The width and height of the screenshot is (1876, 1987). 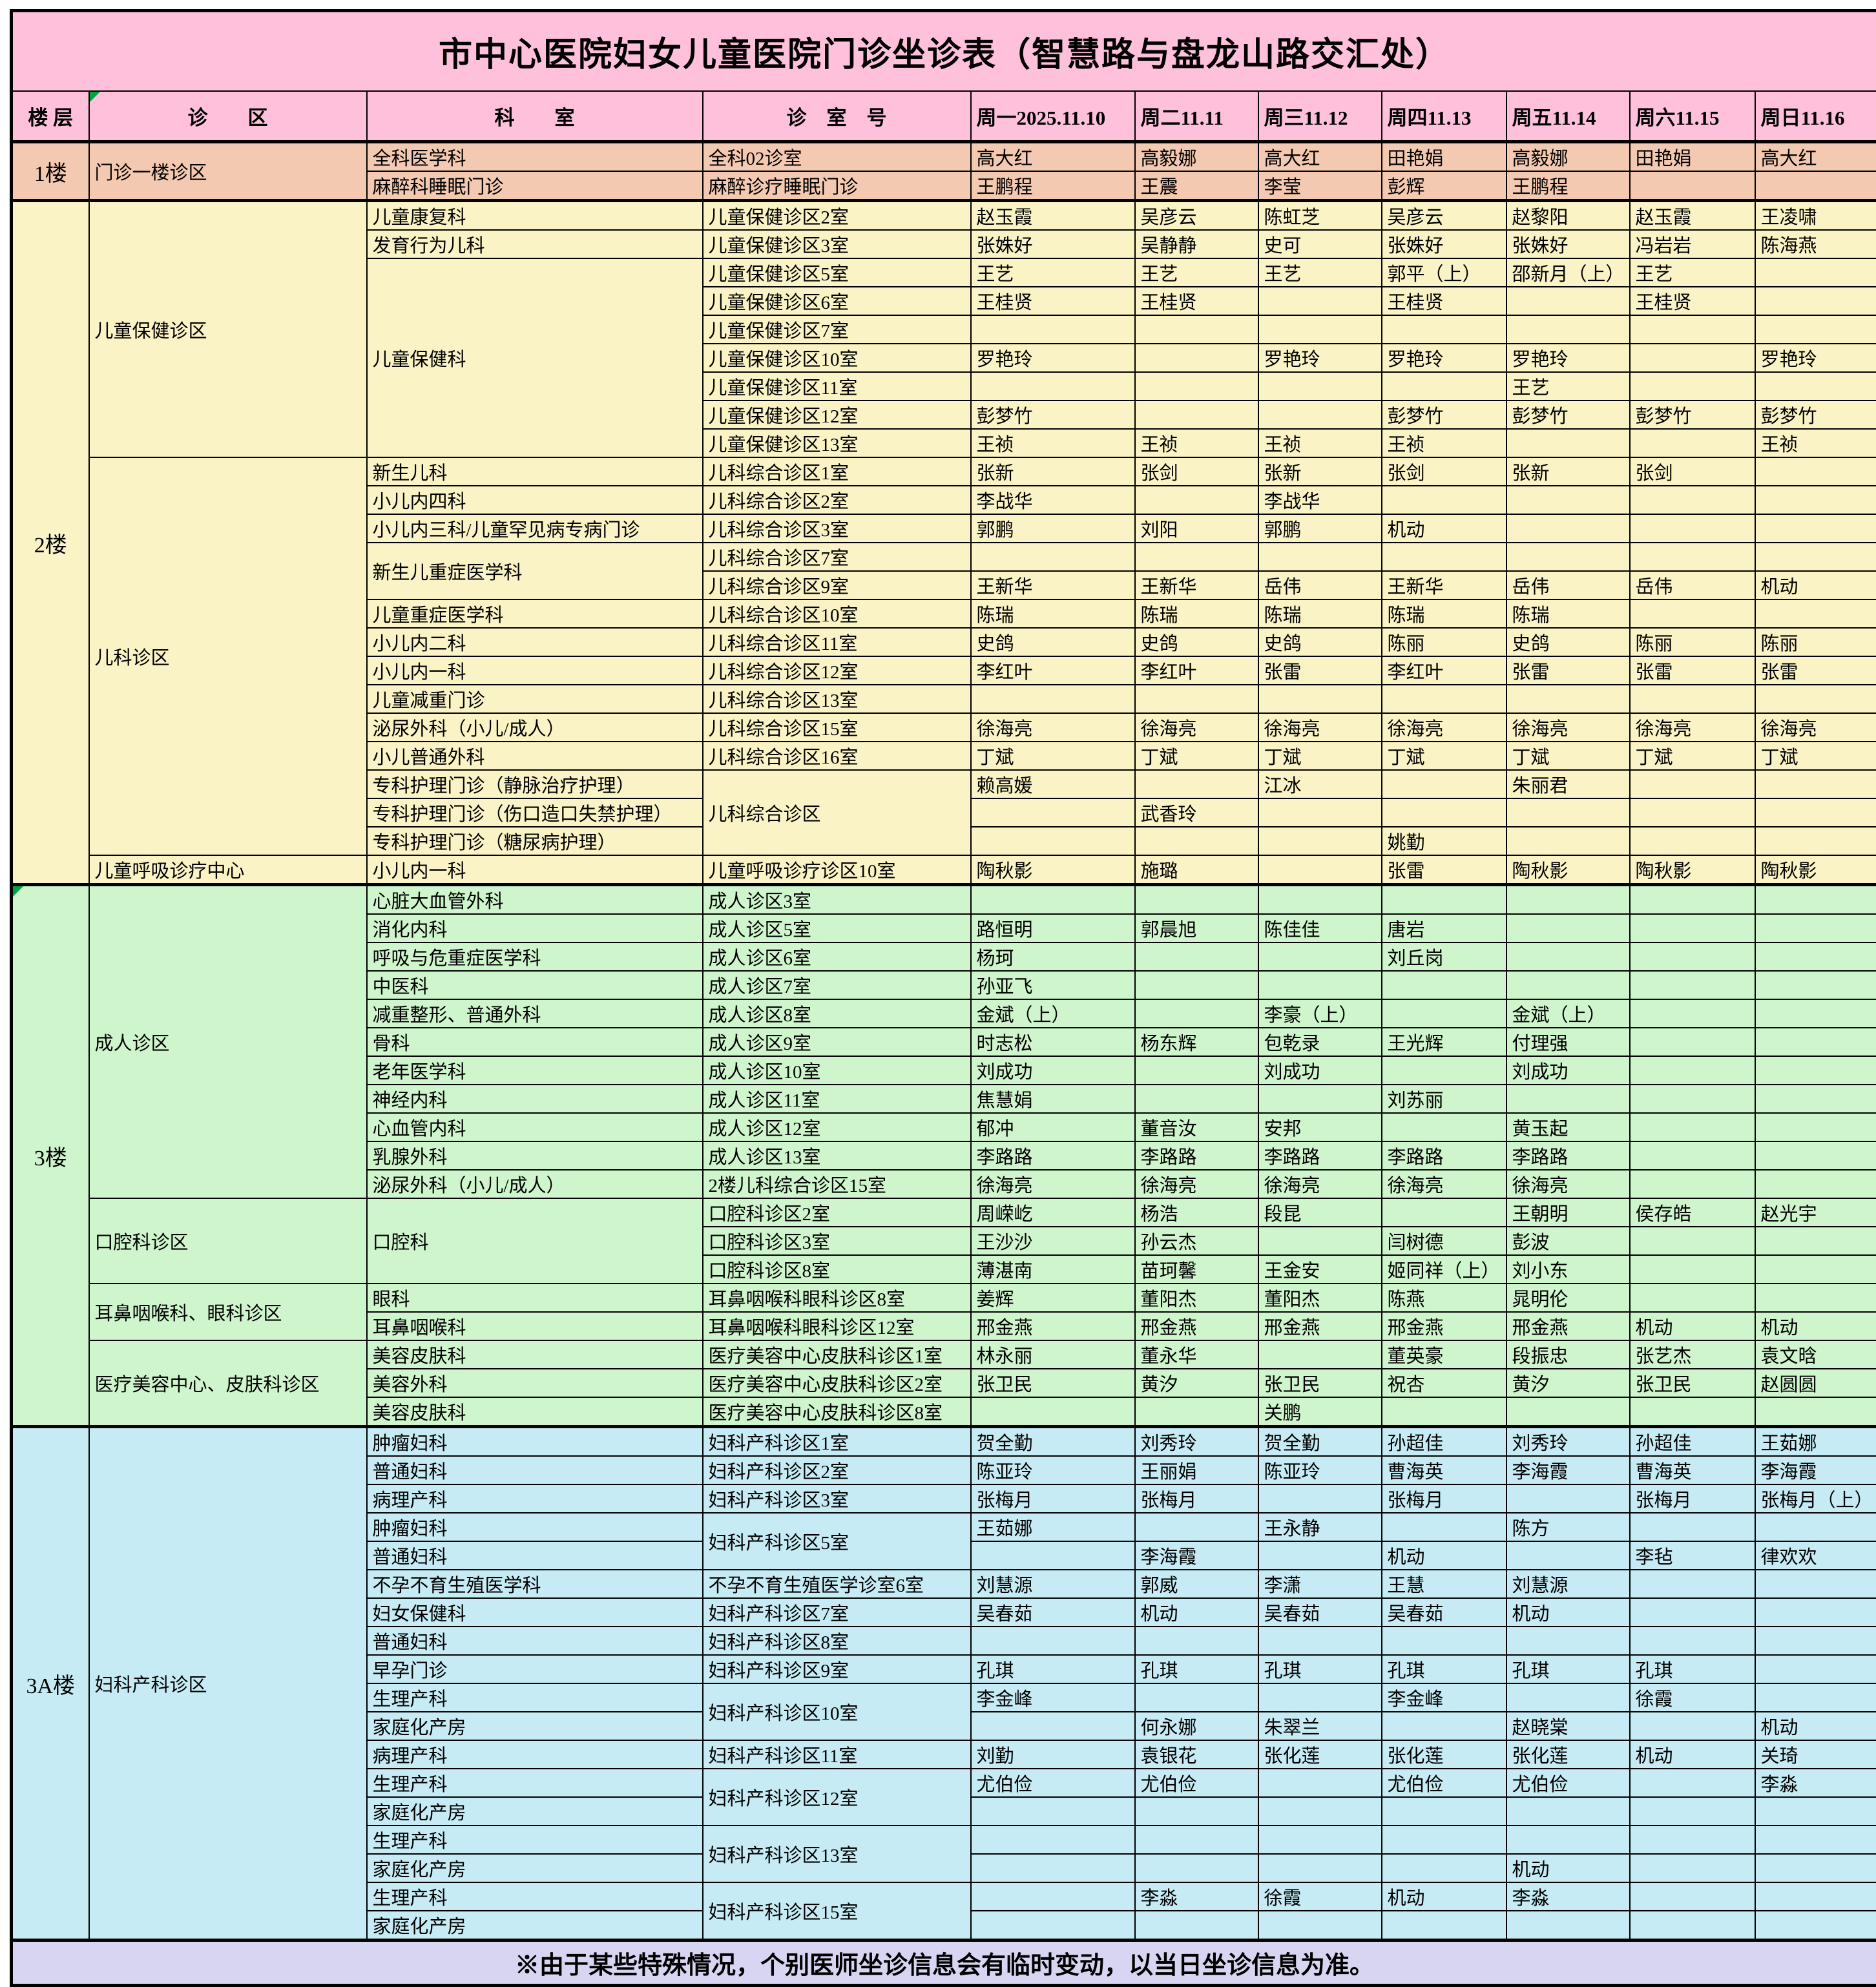 What do you see at coordinates (535, 1070) in the screenshot?
I see `dept-cell: 老年医学科` at bounding box center [535, 1070].